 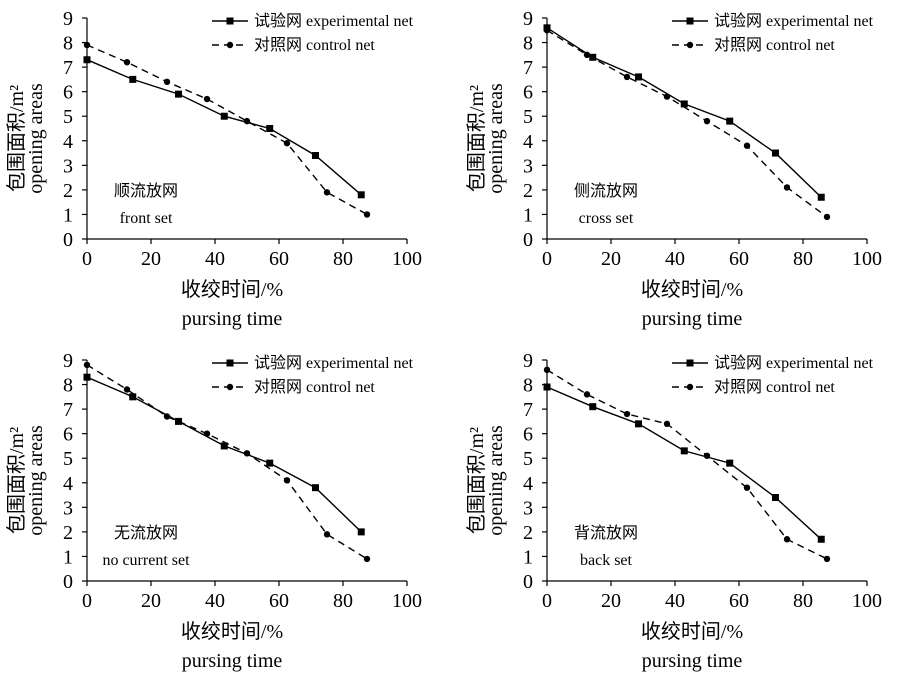 I want to click on panel-annotation-cn: 无流放网, so click(x=146, y=533).